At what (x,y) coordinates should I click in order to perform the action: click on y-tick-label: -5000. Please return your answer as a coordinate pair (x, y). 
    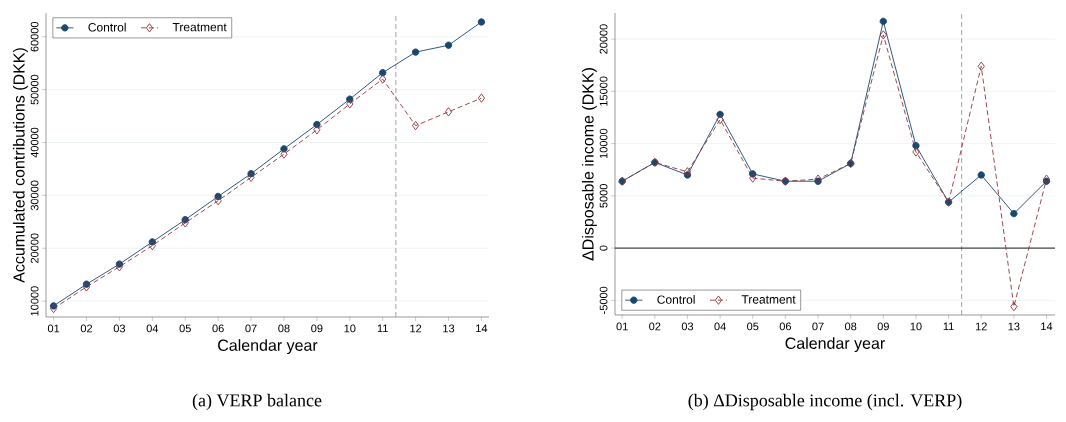
    Looking at the image, I should click on (603, 300).